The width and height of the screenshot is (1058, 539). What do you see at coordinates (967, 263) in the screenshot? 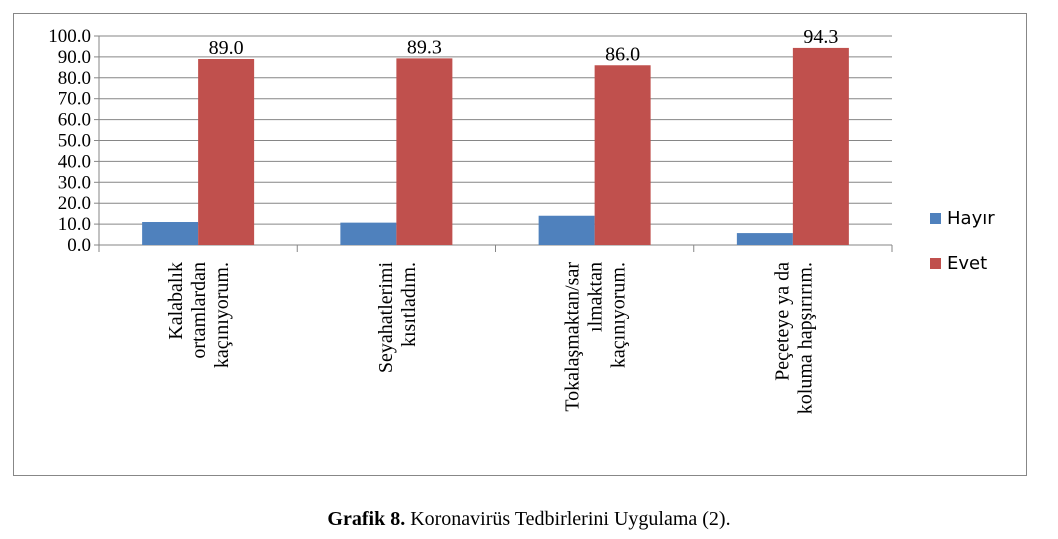
I see `legend-label-evet: Evet` at bounding box center [967, 263].